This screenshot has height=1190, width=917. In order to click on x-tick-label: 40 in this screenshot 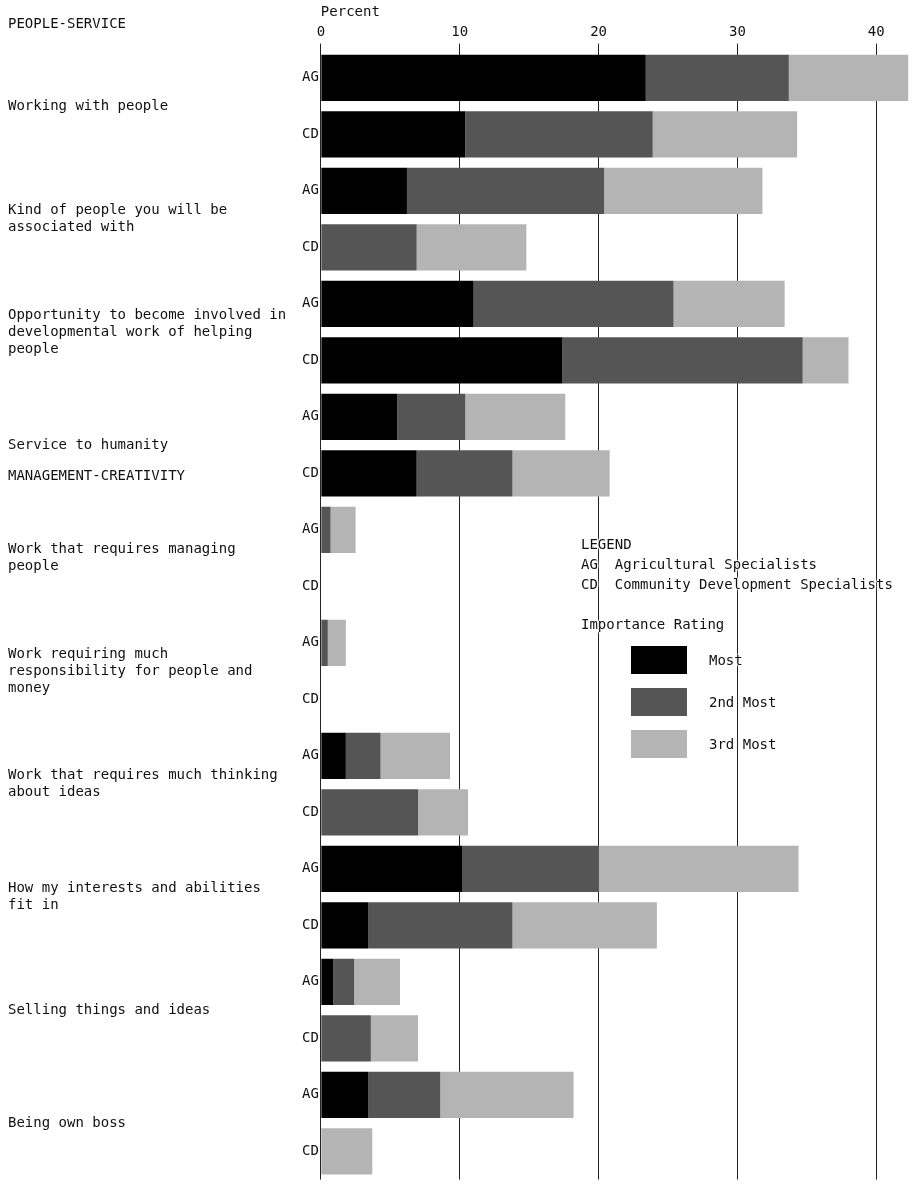, I will do `click(876, 30)`.